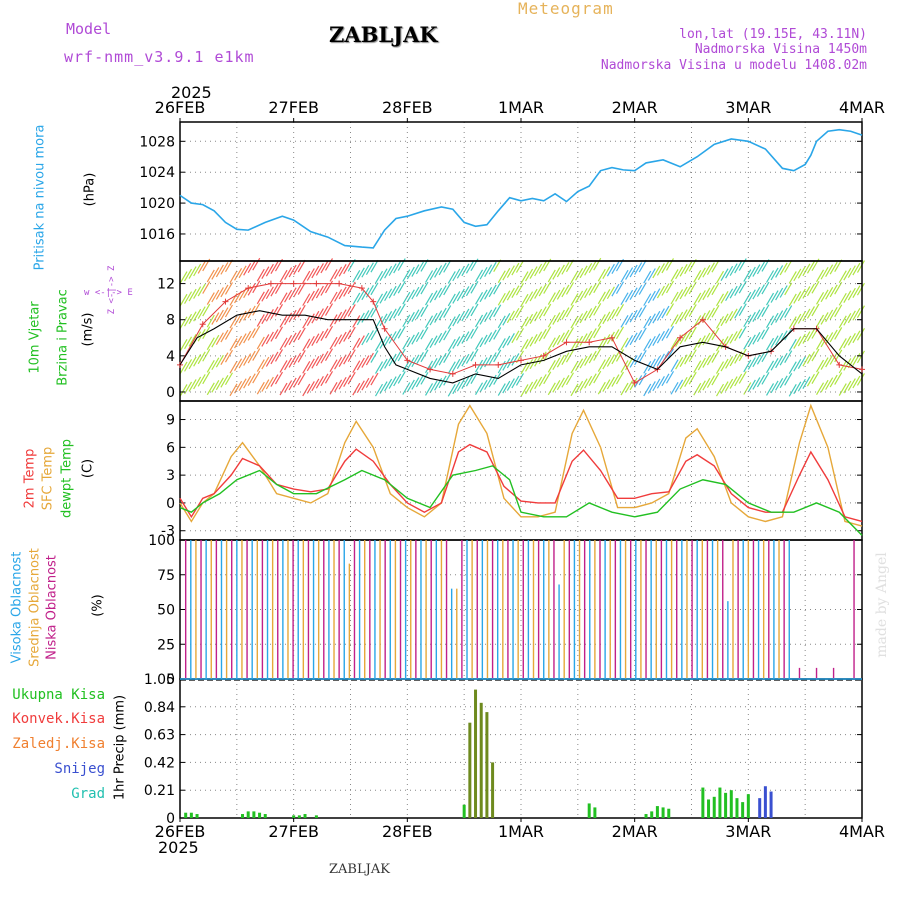 The image size is (900, 900). I want to click on y-tick-label: 75, so click(166, 576).